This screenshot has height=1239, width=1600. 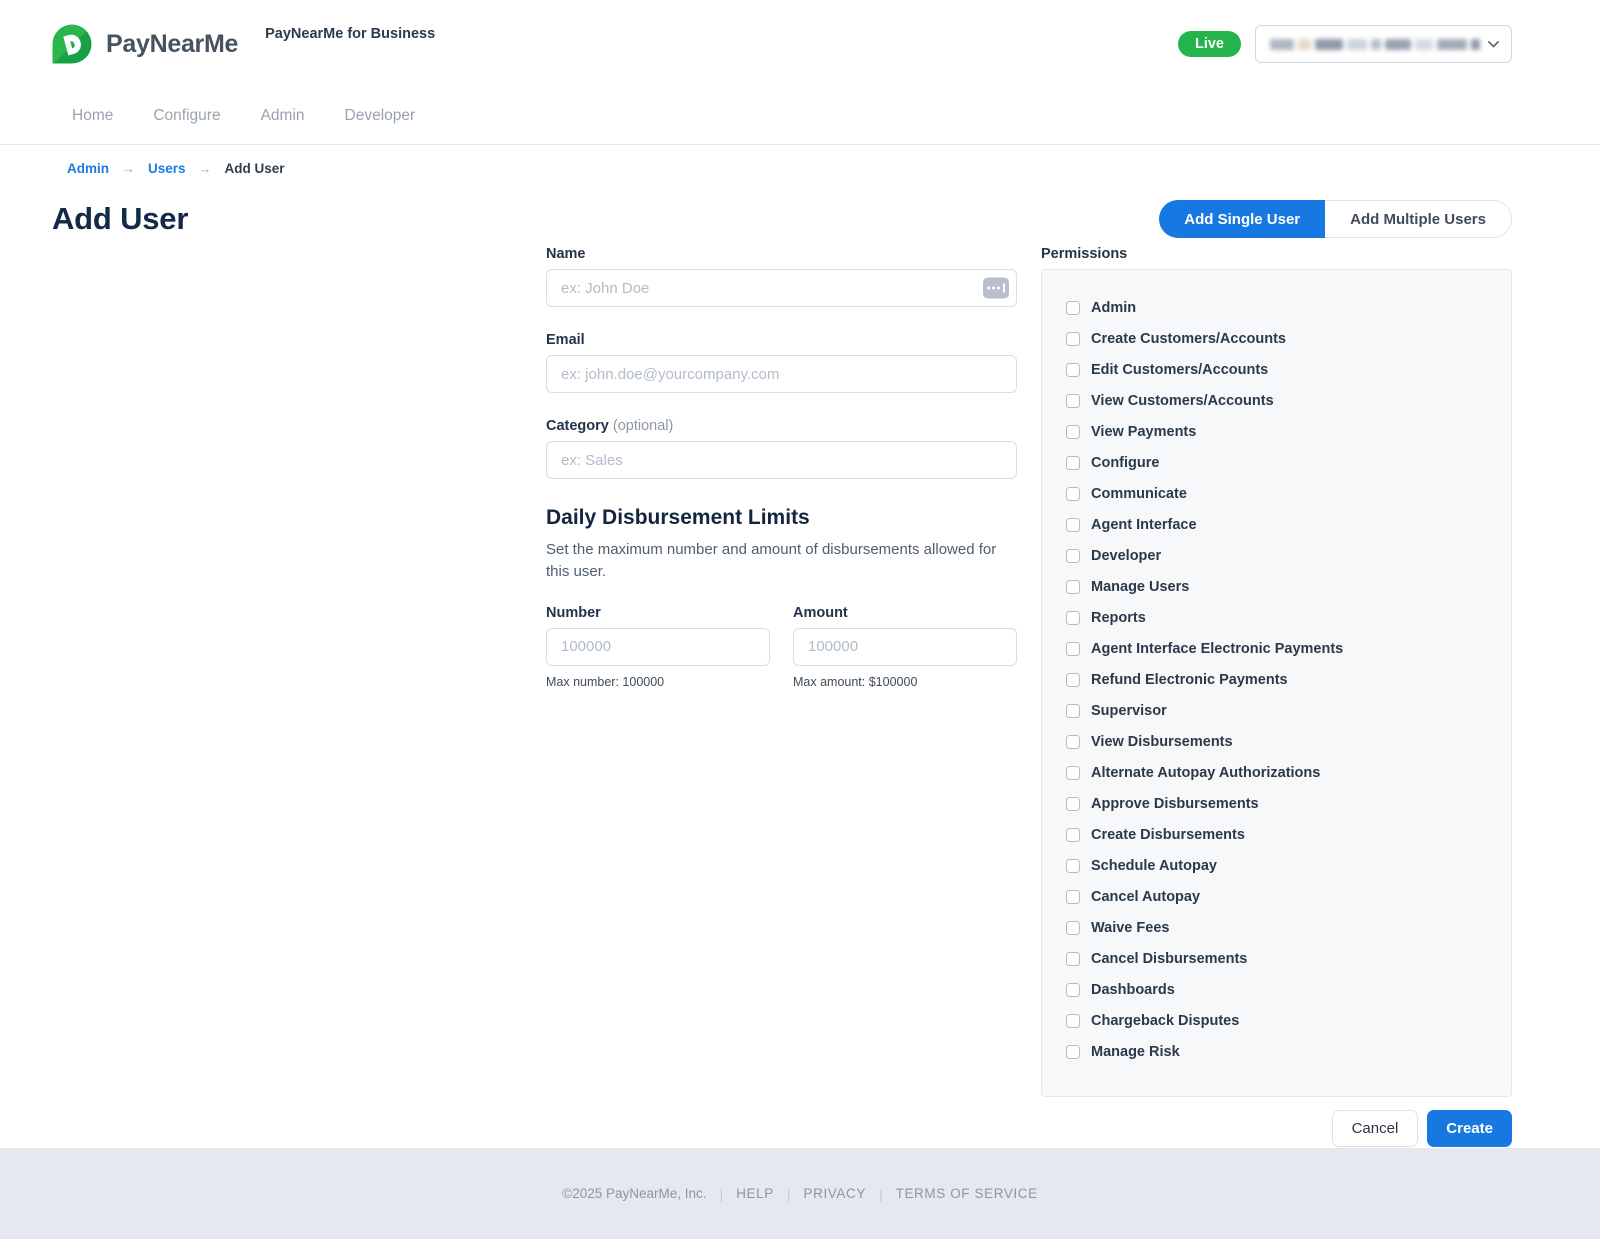 What do you see at coordinates (1276, 711) in the screenshot?
I see `permission-row-supervisor: Supervisor` at bounding box center [1276, 711].